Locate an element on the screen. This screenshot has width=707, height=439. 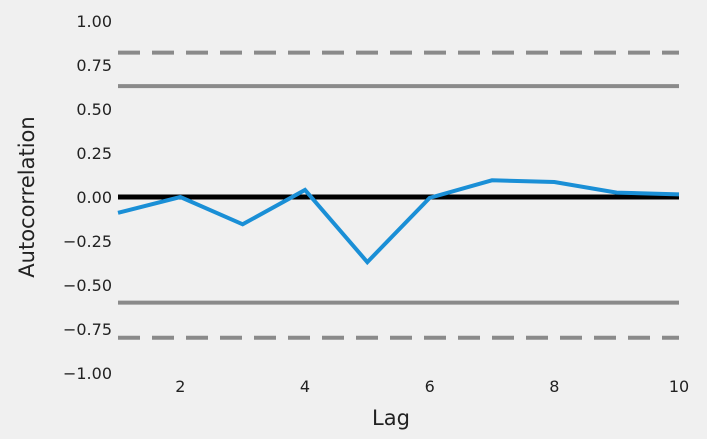
x-tick-label: 6 is located at coordinates (430, 386).